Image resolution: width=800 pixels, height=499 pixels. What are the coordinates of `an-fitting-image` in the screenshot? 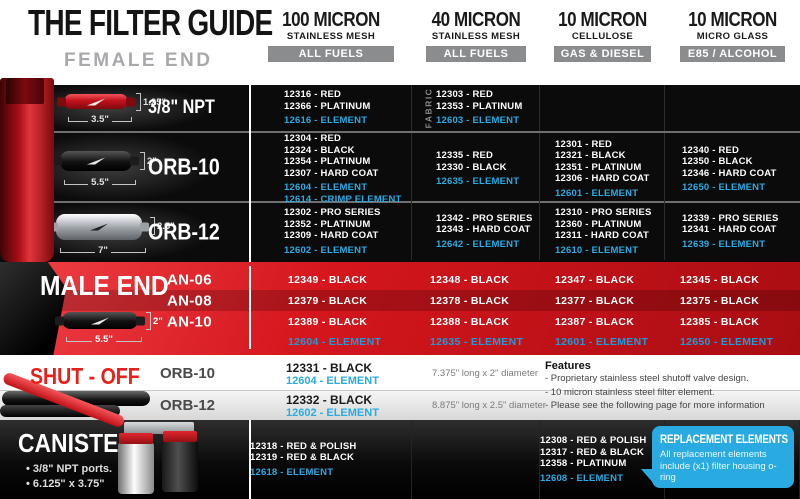 It's located at (33, 308).